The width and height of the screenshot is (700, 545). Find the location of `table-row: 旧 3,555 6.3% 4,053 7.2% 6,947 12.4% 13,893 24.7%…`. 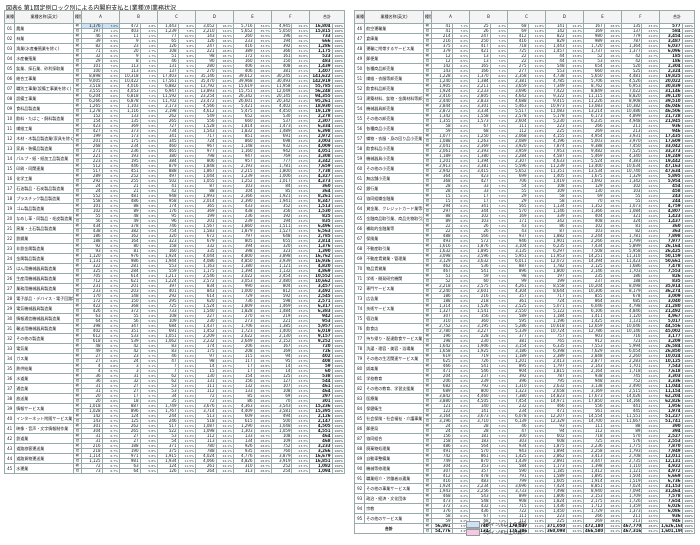

table-row: 旧 3,555 6.3% 4,053 7.2% 6,947 12.4% 13,893 24.7%… is located at coordinates (175, 91).